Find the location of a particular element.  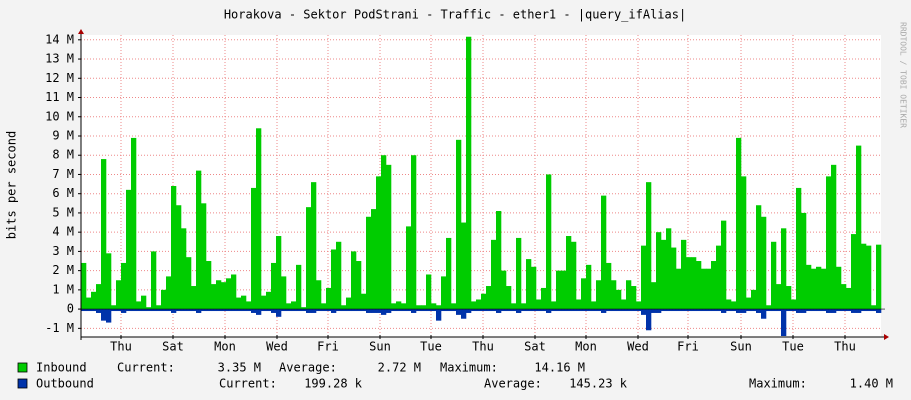

y-tick-label: 2 M is located at coordinates (63, 270).